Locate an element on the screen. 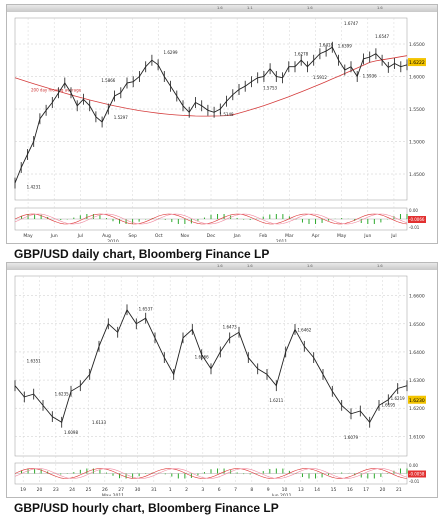  current-price-label: 1.6222 is located at coordinates (417, 63).